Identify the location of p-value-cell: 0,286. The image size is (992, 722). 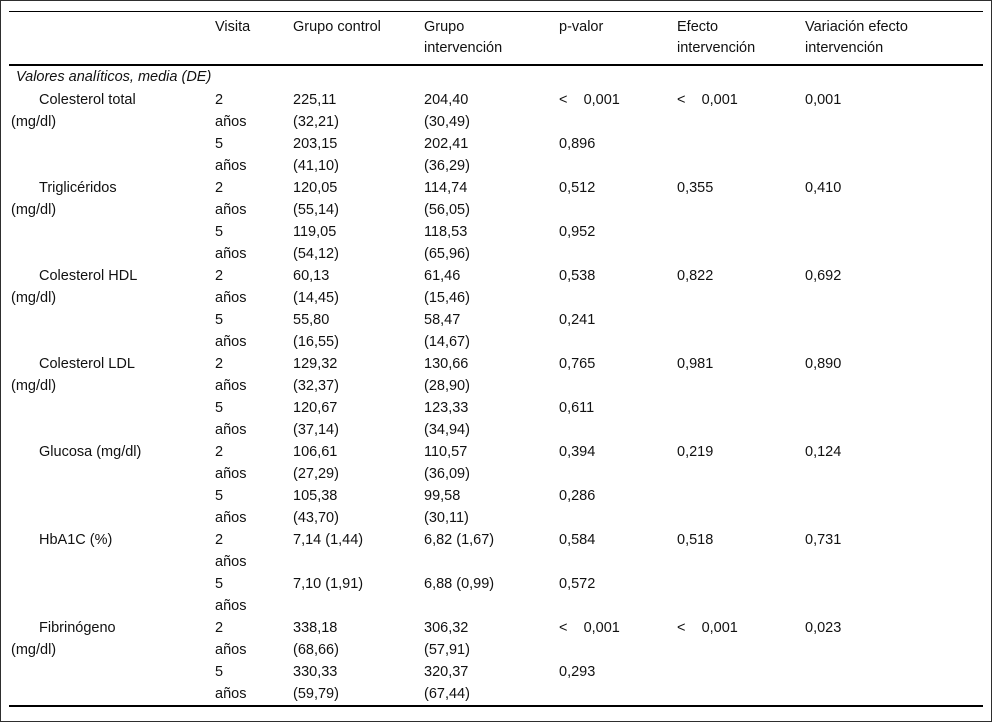
(609, 507).